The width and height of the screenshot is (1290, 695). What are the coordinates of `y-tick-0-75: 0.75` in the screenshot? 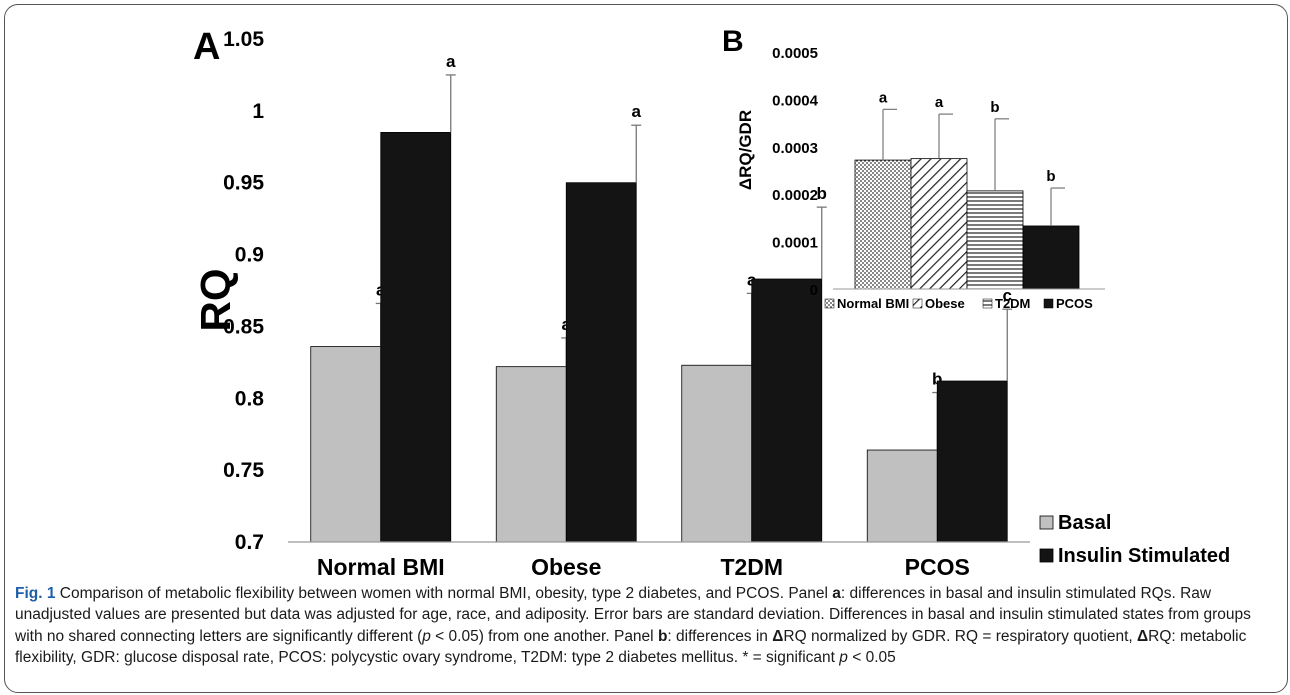 It's located at (243, 470).